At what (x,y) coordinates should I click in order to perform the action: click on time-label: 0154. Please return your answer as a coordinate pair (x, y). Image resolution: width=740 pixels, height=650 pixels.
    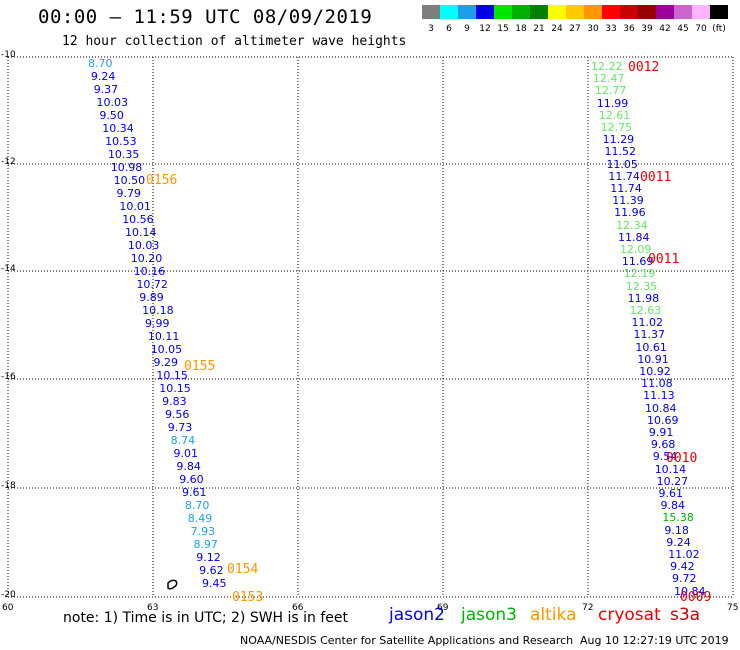
    Looking at the image, I should click on (243, 569).